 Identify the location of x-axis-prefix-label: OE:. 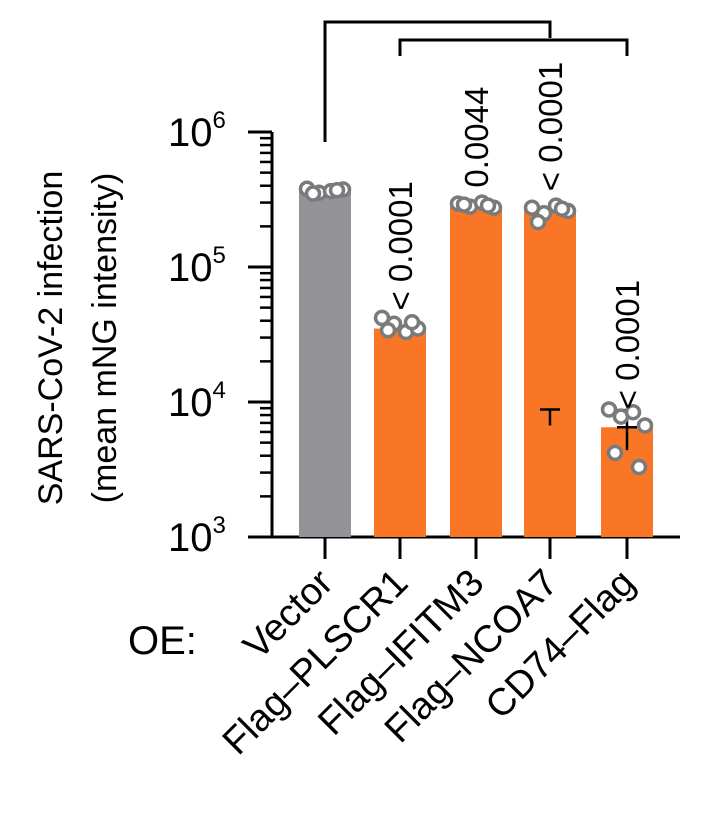
(162, 641).